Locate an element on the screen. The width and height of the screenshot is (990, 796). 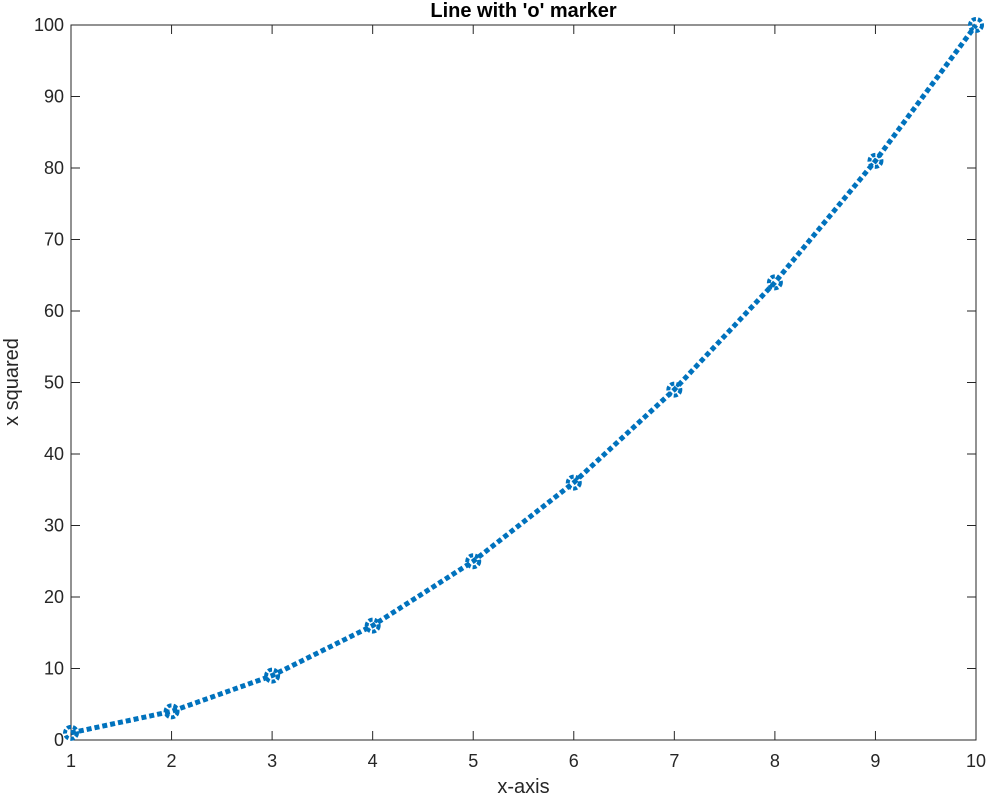
x-tick-label: 7 is located at coordinates (674, 761).